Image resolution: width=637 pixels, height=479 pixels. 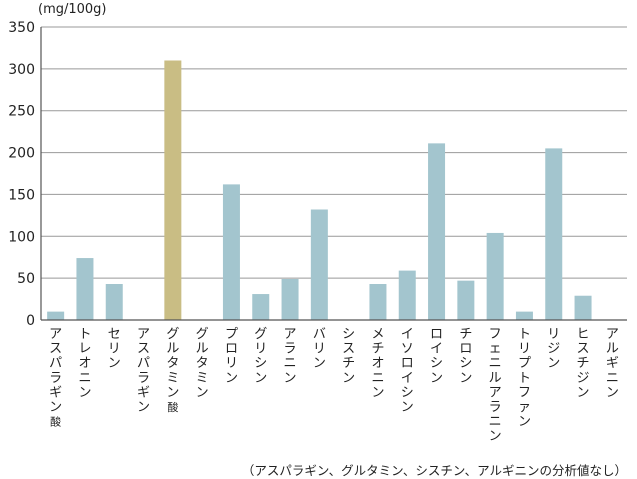 I want to click on y-tick-label: 300, so click(x=21, y=70).